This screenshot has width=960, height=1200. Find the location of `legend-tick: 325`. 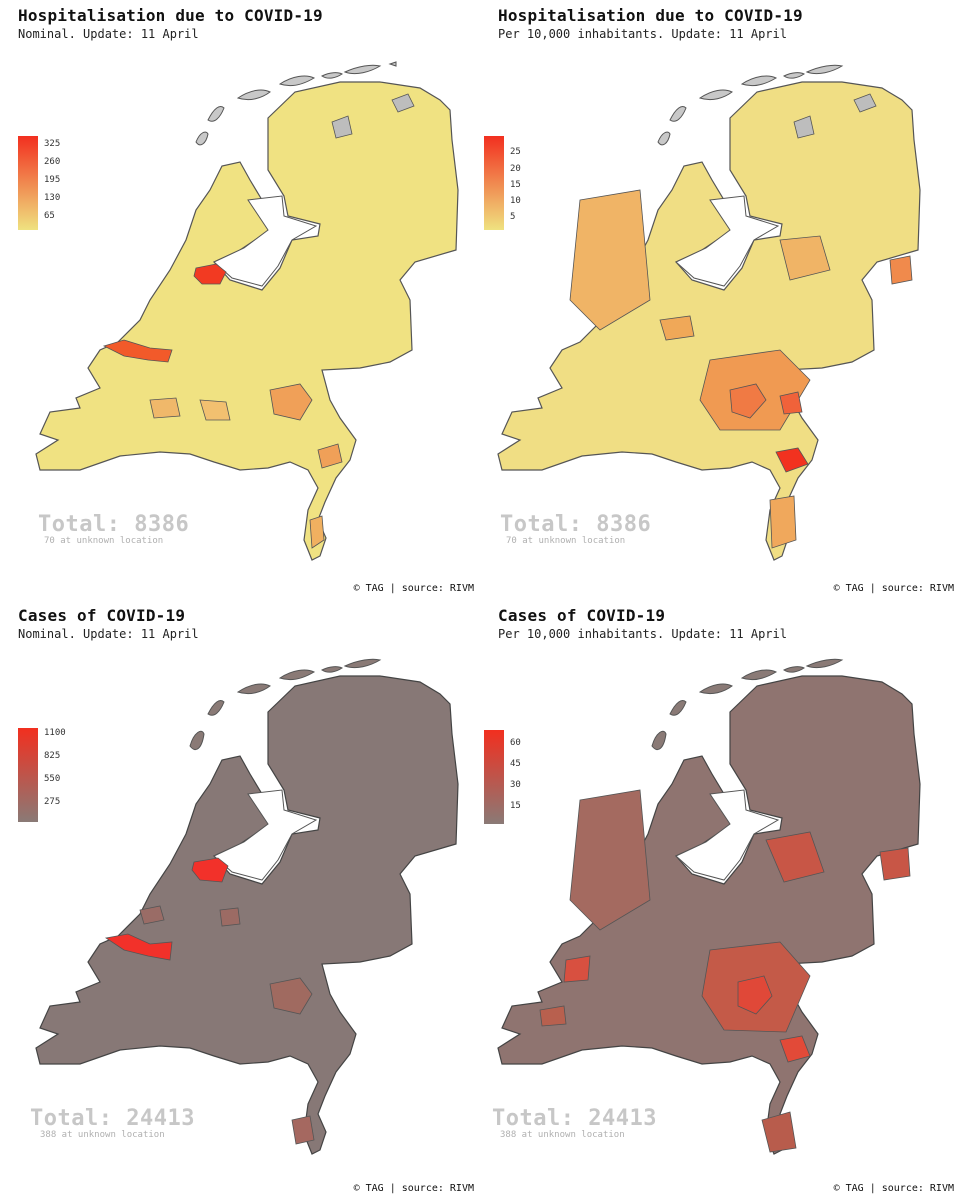

legend-tick: 325 is located at coordinates (52, 144).